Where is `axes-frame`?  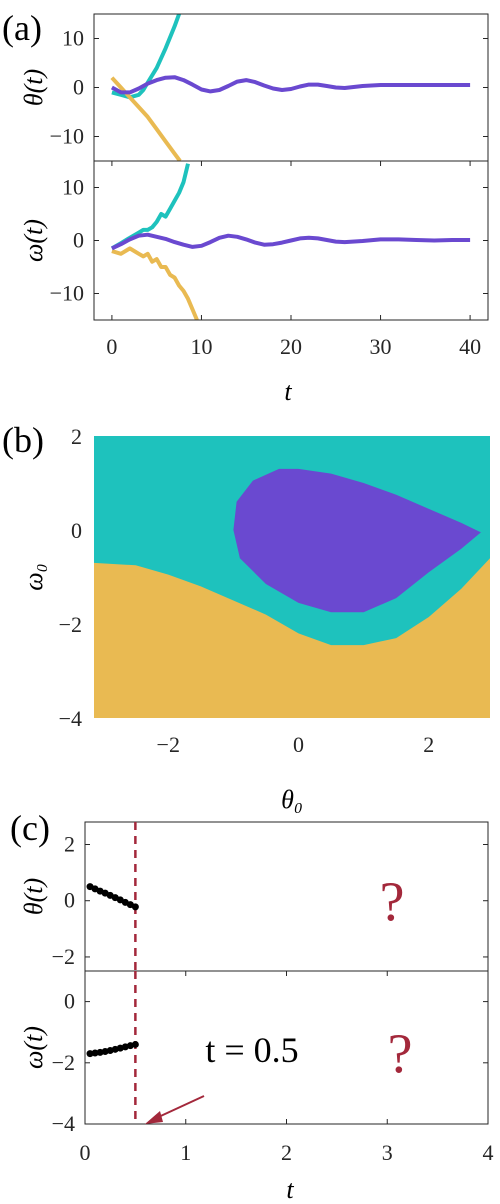
axes-frame is located at coordinates (286, 896).